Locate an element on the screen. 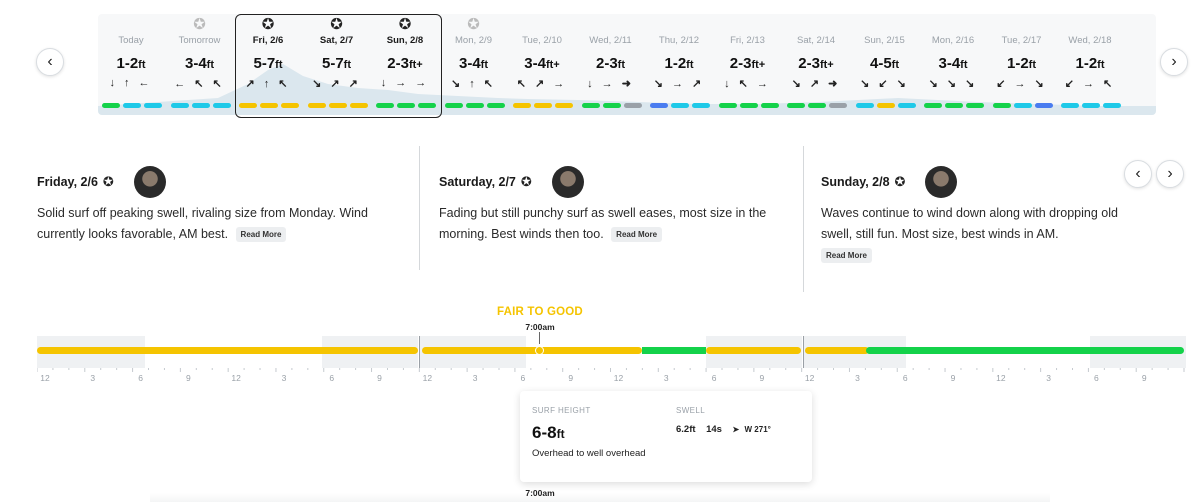  rating-label: FAIR TO GOOD is located at coordinates (540, 312).